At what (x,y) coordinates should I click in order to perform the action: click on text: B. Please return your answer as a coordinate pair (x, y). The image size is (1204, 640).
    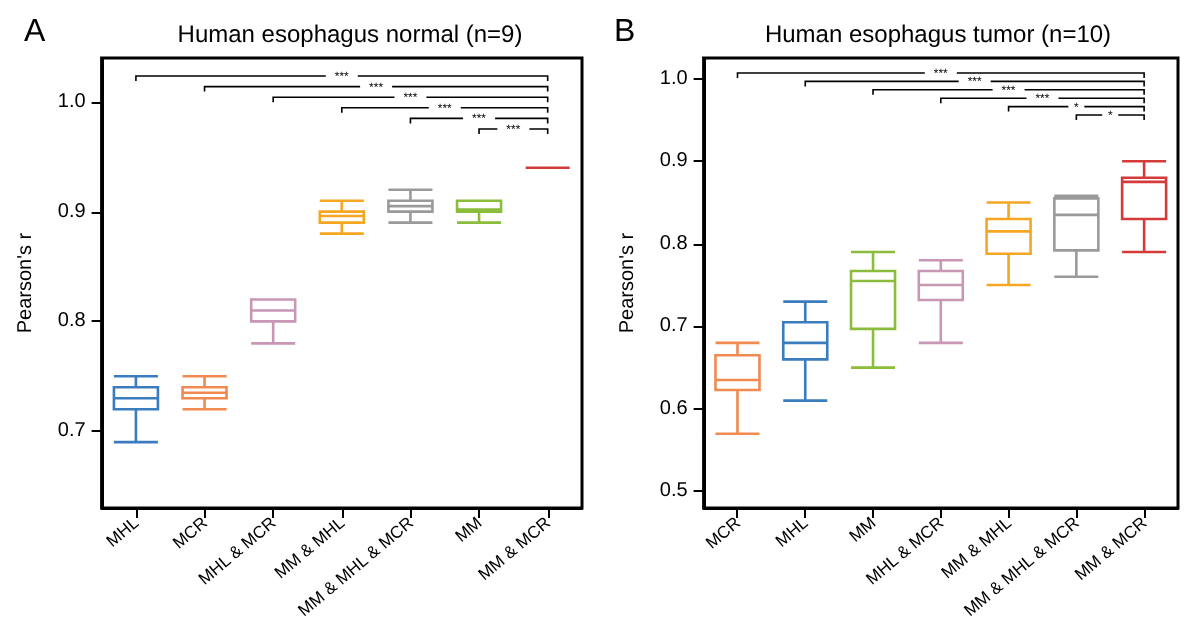
    Looking at the image, I should click on (625, 32).